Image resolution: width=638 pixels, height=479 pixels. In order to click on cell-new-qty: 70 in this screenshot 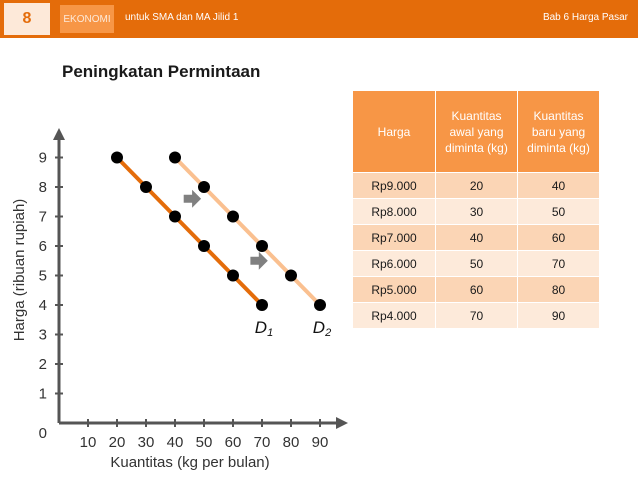, I will do `click(558, 263)`.